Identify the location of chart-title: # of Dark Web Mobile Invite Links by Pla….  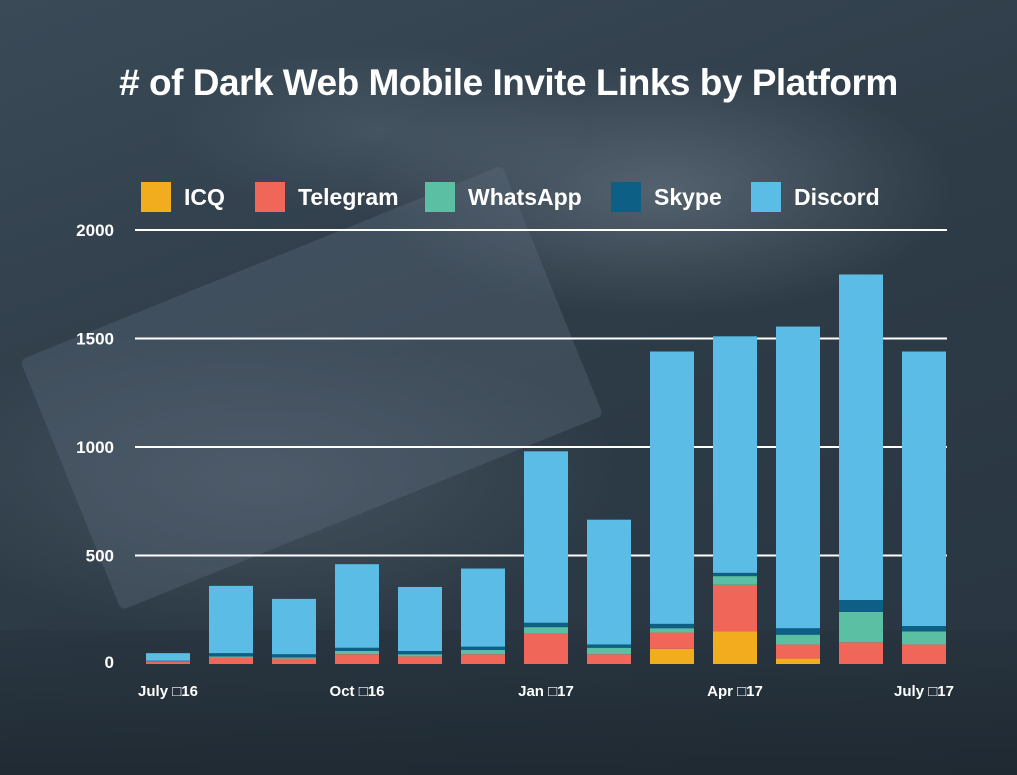
(508, 82).